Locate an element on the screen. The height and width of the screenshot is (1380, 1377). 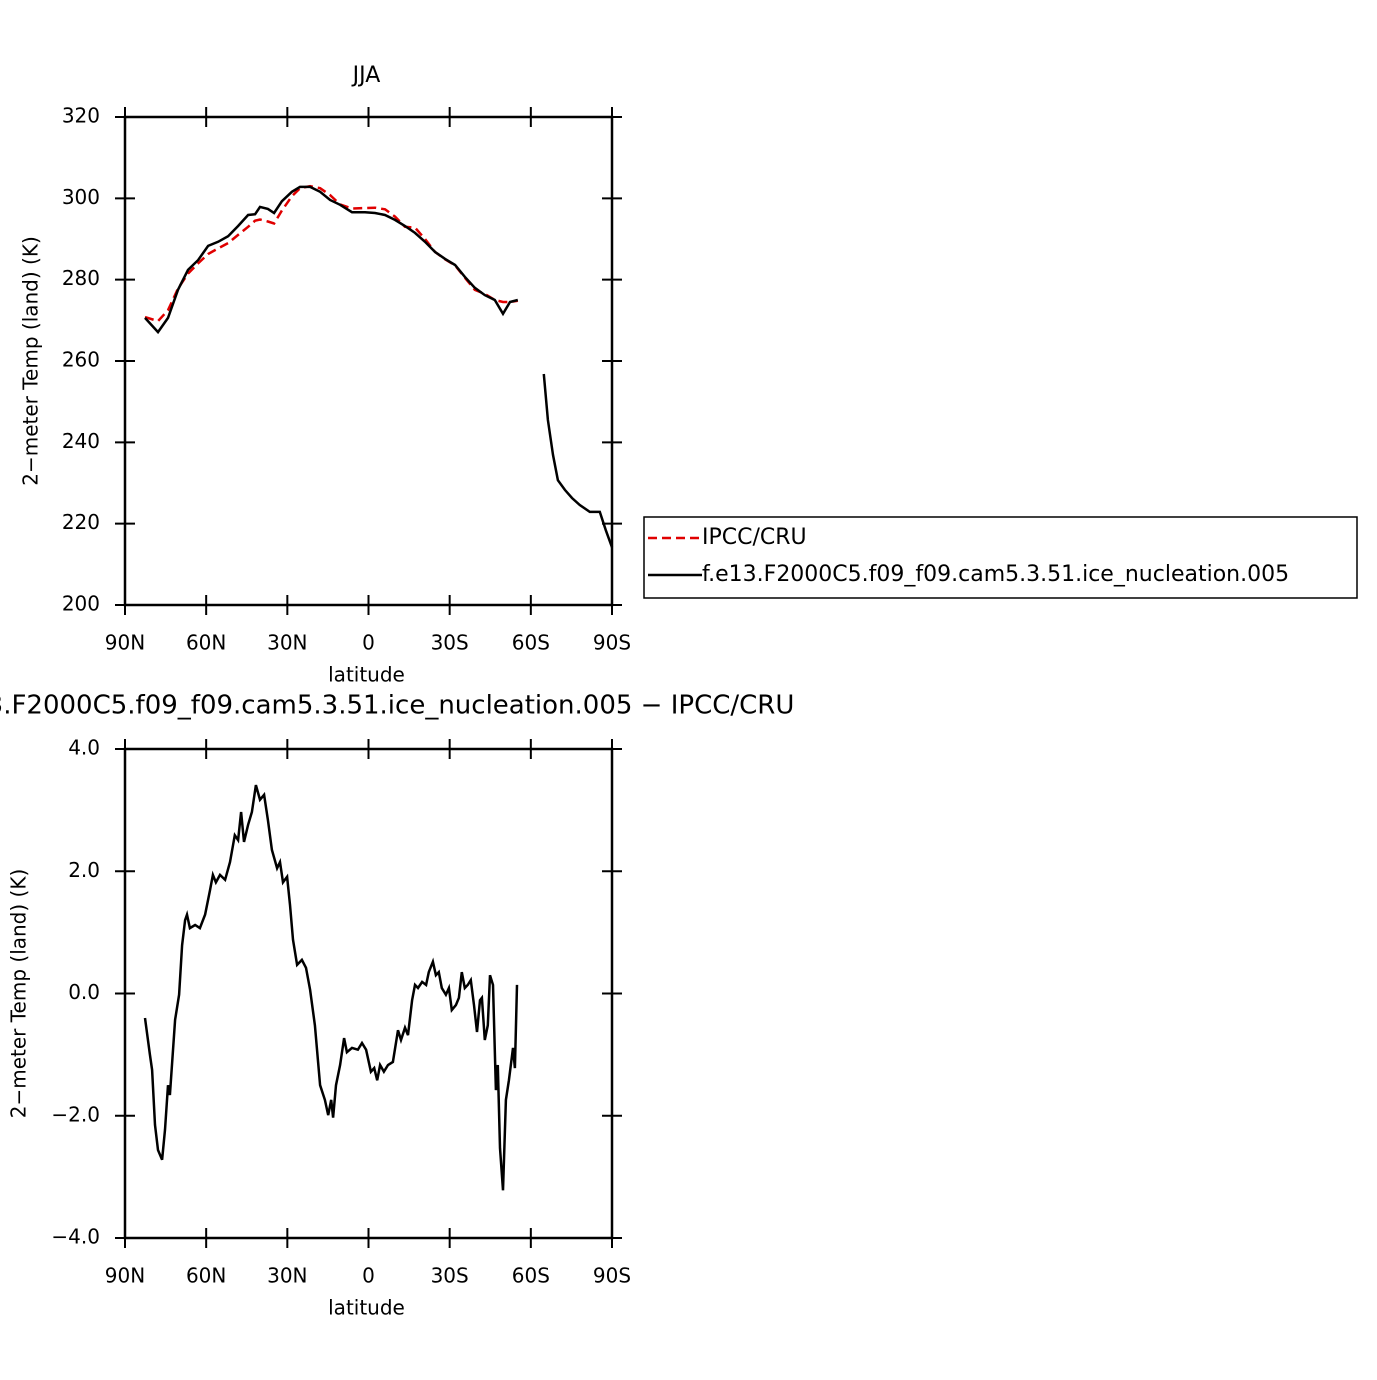
y-tick-label: 240 is located at coordinates (81, 441).